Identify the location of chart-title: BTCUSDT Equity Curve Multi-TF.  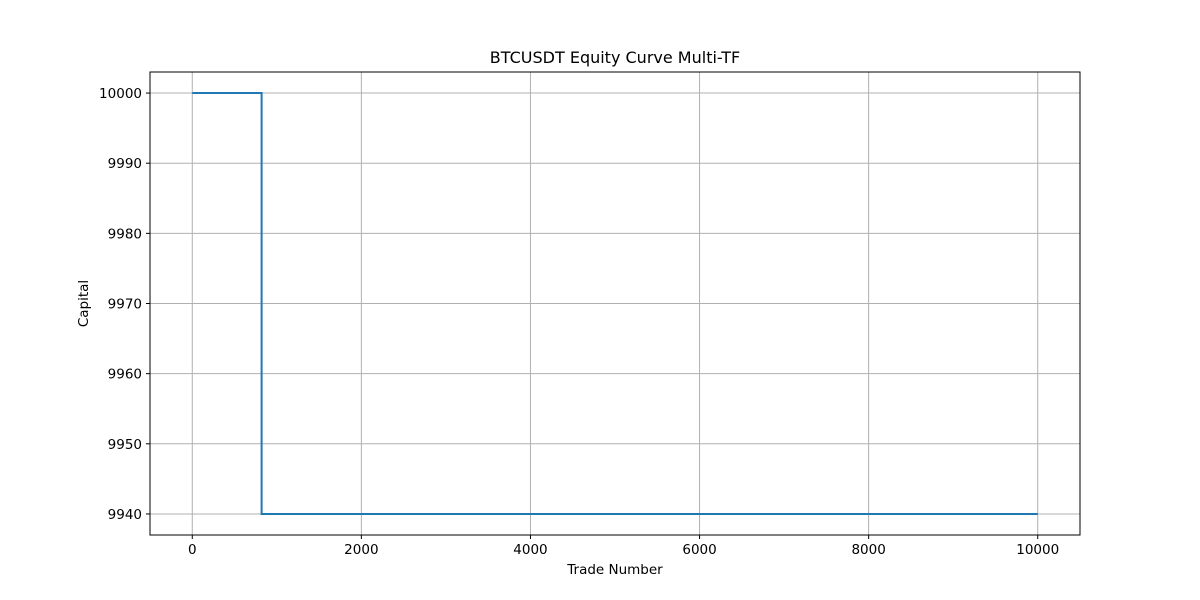
(615, 57).